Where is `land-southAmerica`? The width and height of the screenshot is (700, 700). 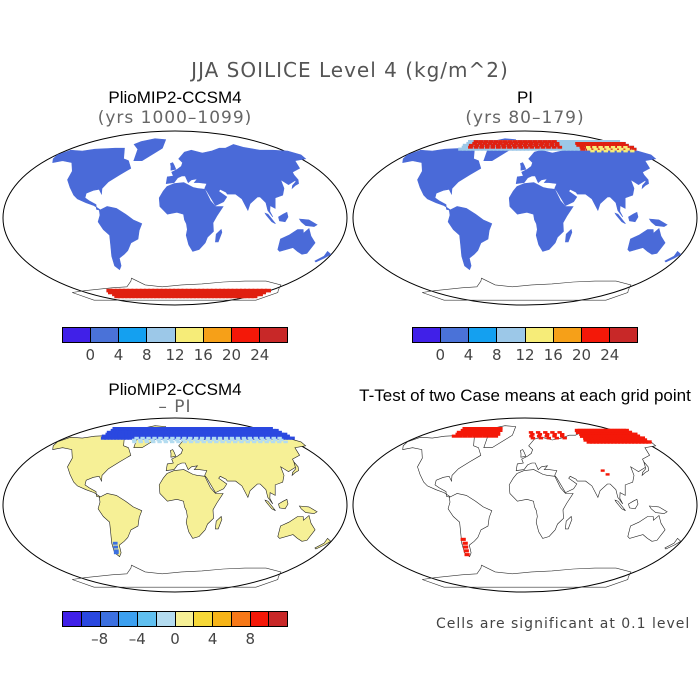 land-southAmerica is located at coordinates (470, 525).